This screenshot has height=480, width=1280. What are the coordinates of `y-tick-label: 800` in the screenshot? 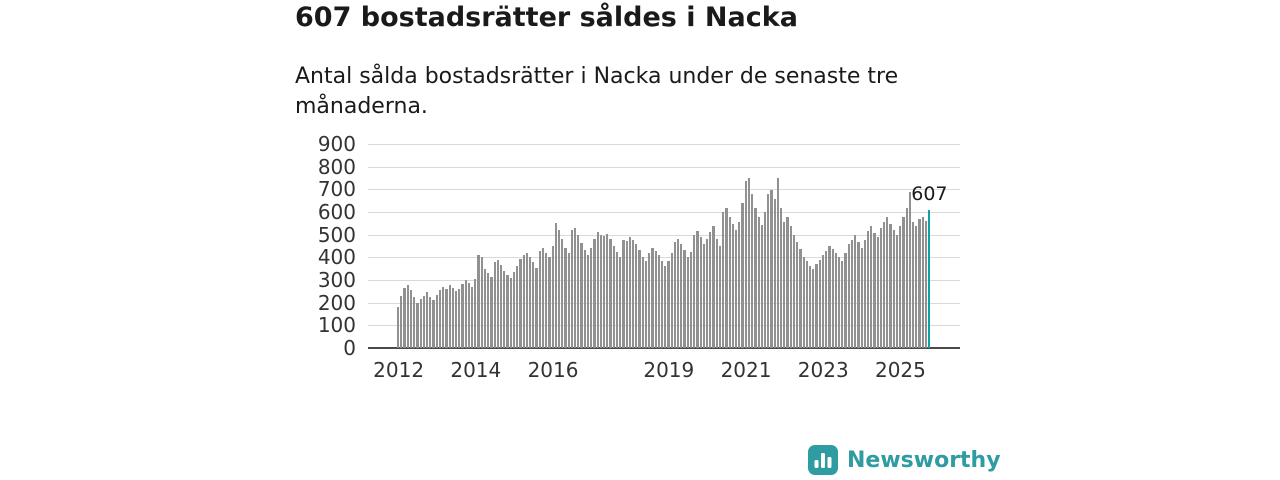 It's located at (336, 166).